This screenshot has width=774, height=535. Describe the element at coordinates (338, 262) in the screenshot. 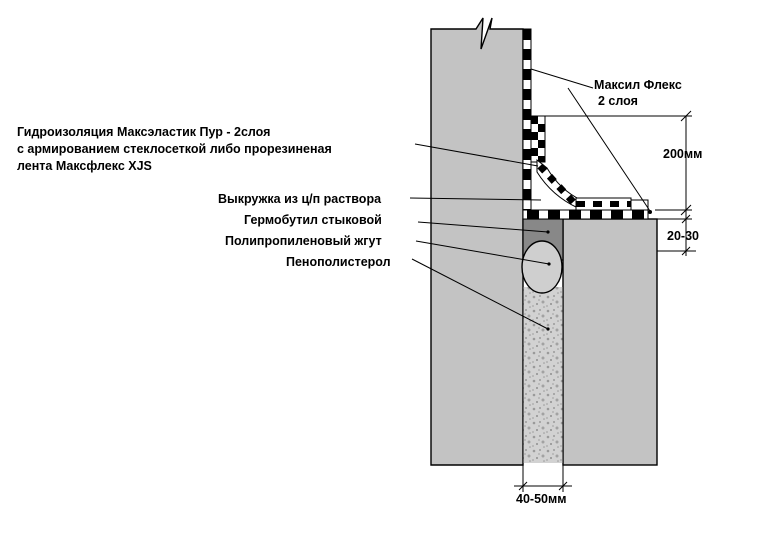

I see `label-foam: Пенополистерол` at that location.